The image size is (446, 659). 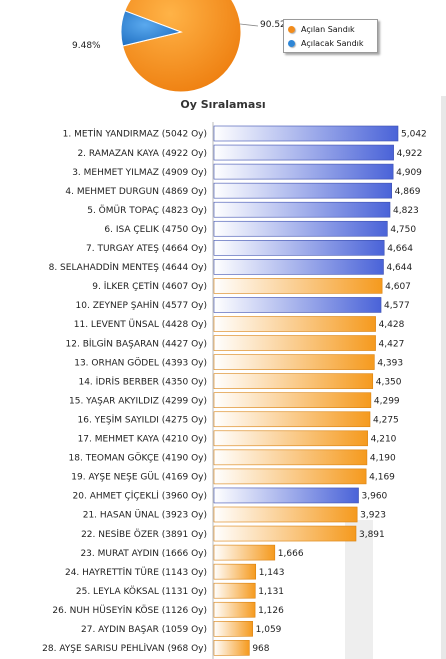 What do you see at coordinates (382, 478) in the screenshot?
I see `value-label: 4,169` at bounding box center [382, 478].